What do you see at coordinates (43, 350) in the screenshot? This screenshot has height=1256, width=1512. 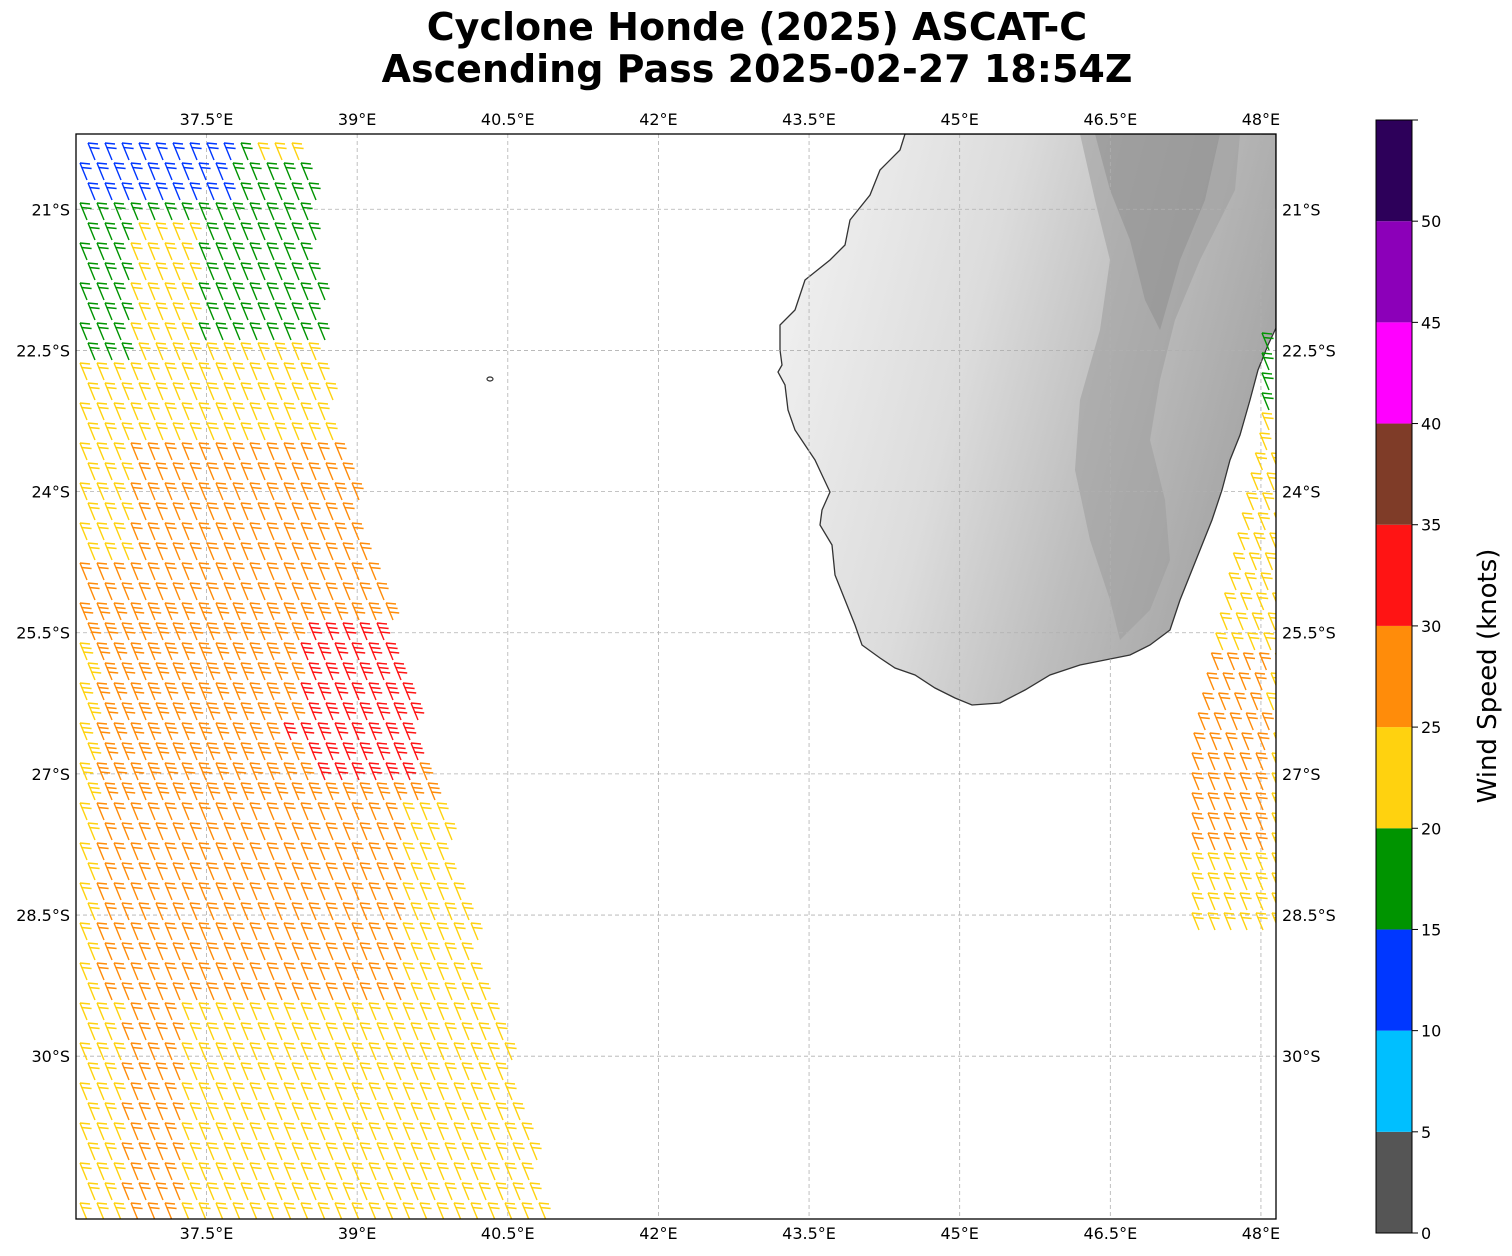 I see `lat-tick-label-left: 22.5°S` at bounding box center [43, 350].